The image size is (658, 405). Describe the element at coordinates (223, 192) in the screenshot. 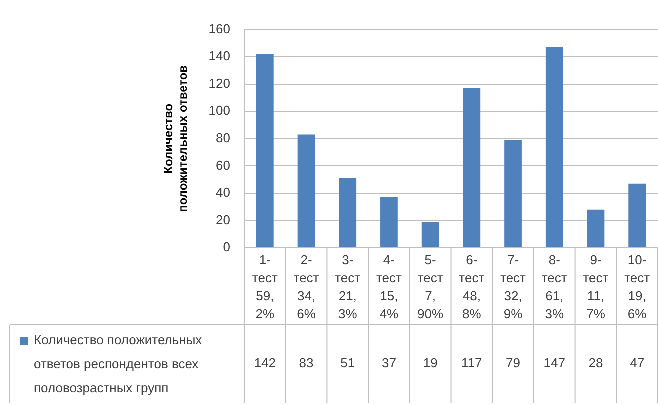

I see `y-tick-label: 40` at that location.